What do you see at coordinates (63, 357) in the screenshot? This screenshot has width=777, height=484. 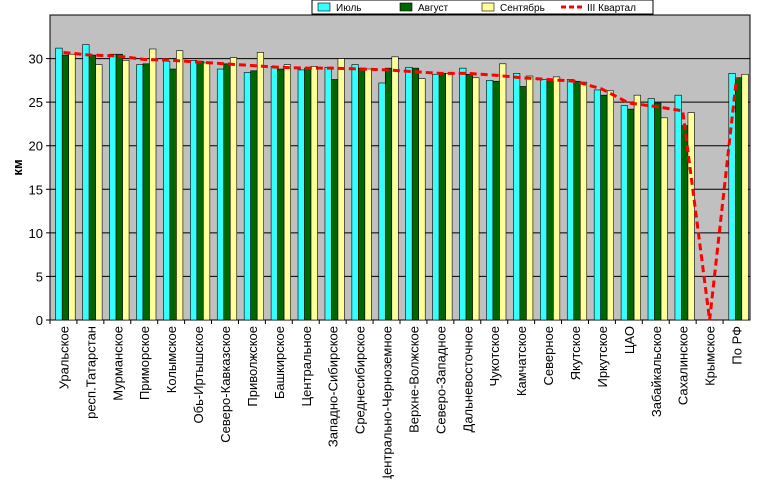 I see `x-tick-label: Уральское` at bounding box center [63, 357].